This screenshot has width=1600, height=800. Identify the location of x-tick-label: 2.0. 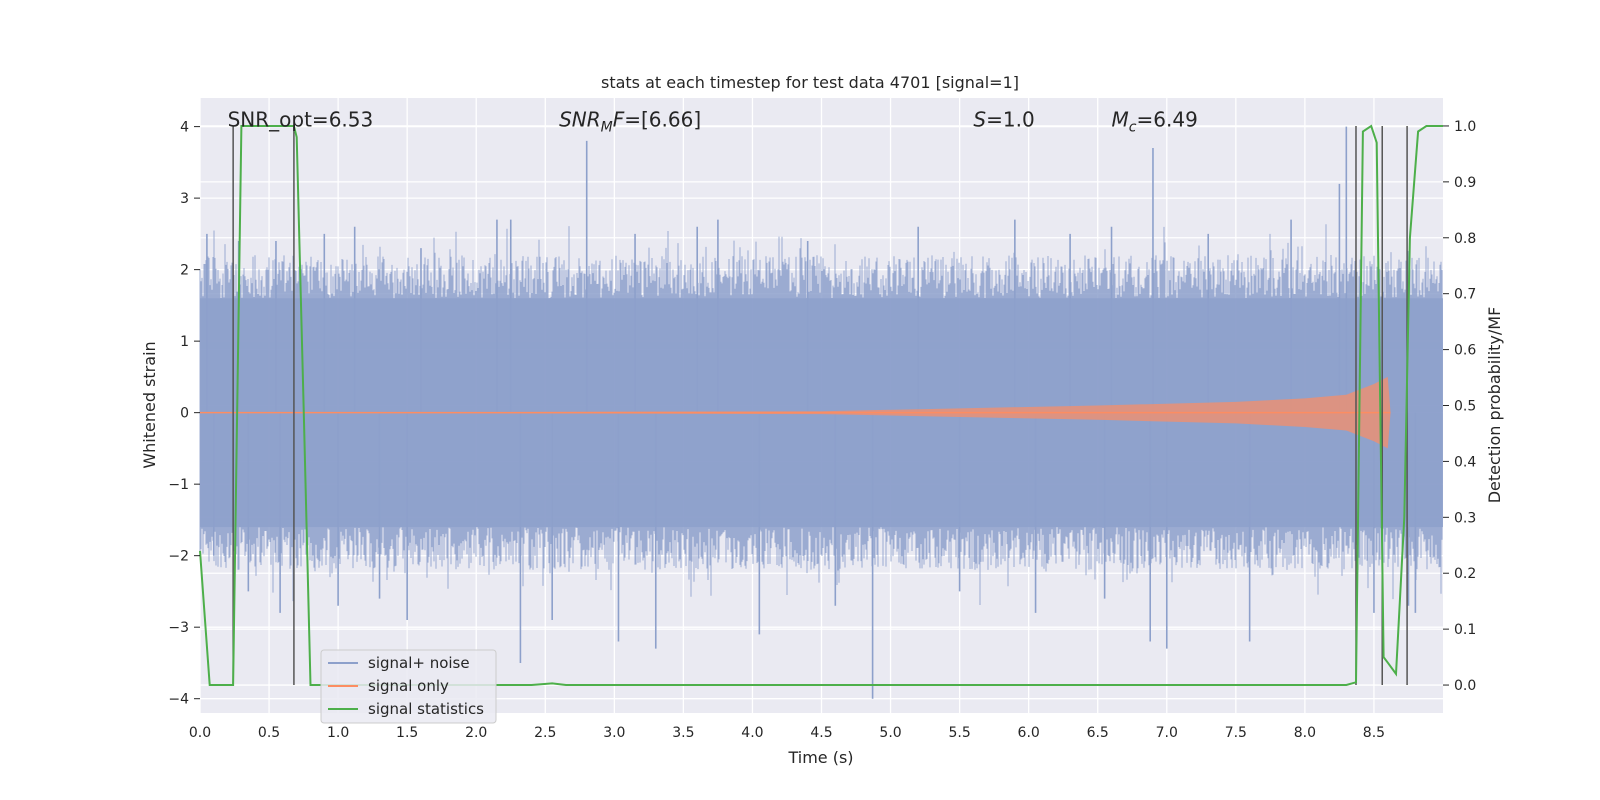
(476, 733).